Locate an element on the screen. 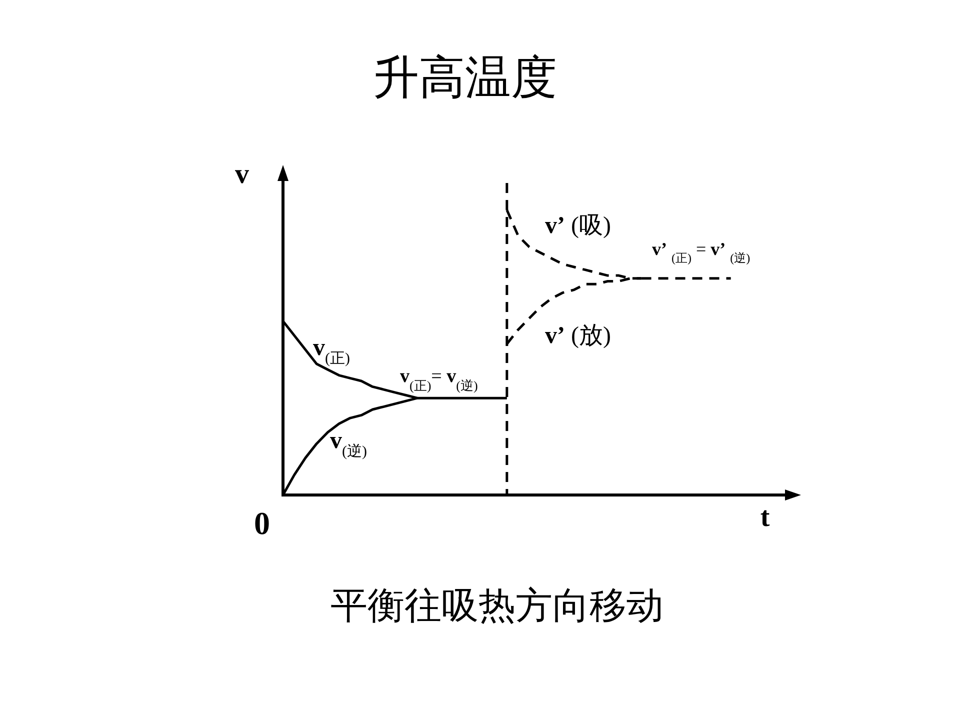  xlabel: t is located at coordinates (765, 517).